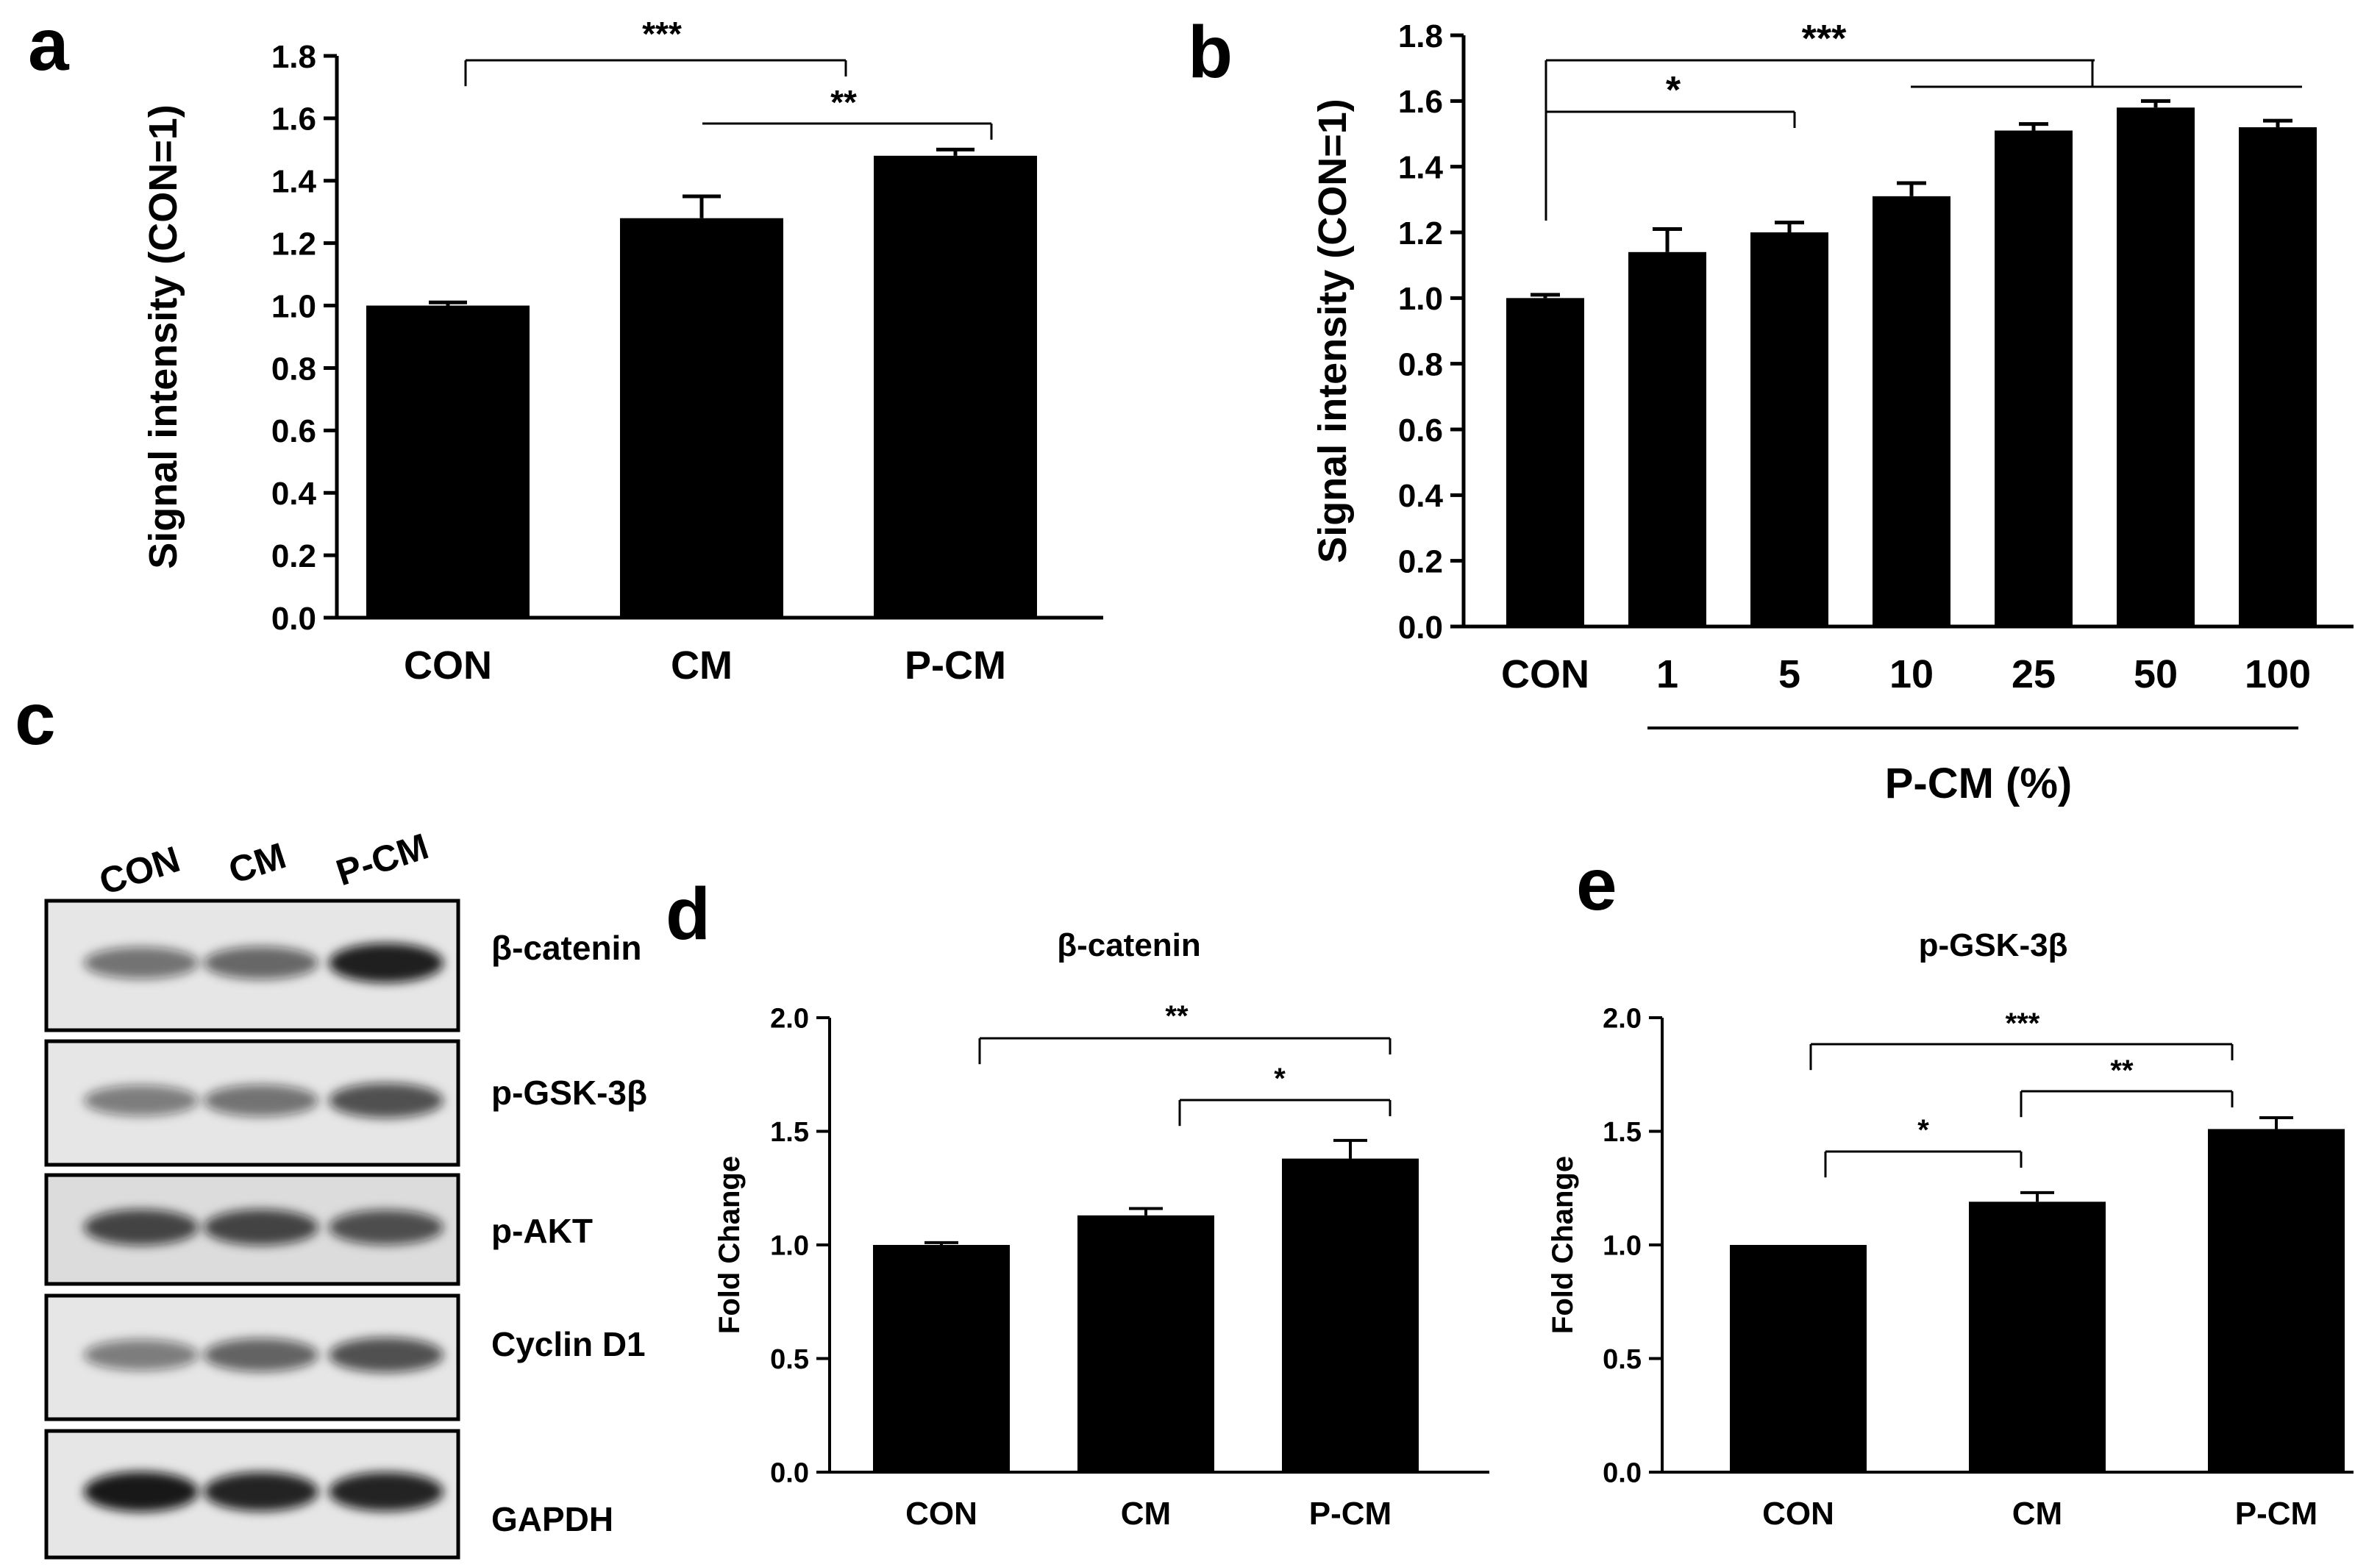 This screenshot has height=1567, width=2380. Describe the element at coordinates (2156, 674) in the screenshot. I see `x-tick-label: 50` at that location.